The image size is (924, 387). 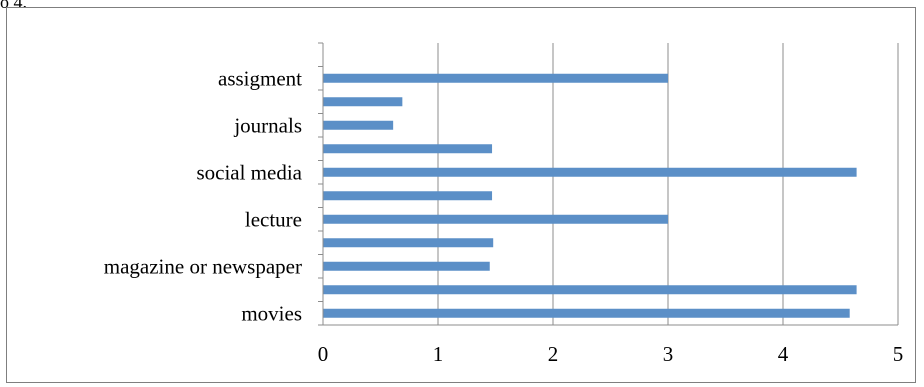 What do you see at coordinates (438, 354) in the screenshot?
I see `x-tick-label-1: 1` at bounding box center [438, 354].